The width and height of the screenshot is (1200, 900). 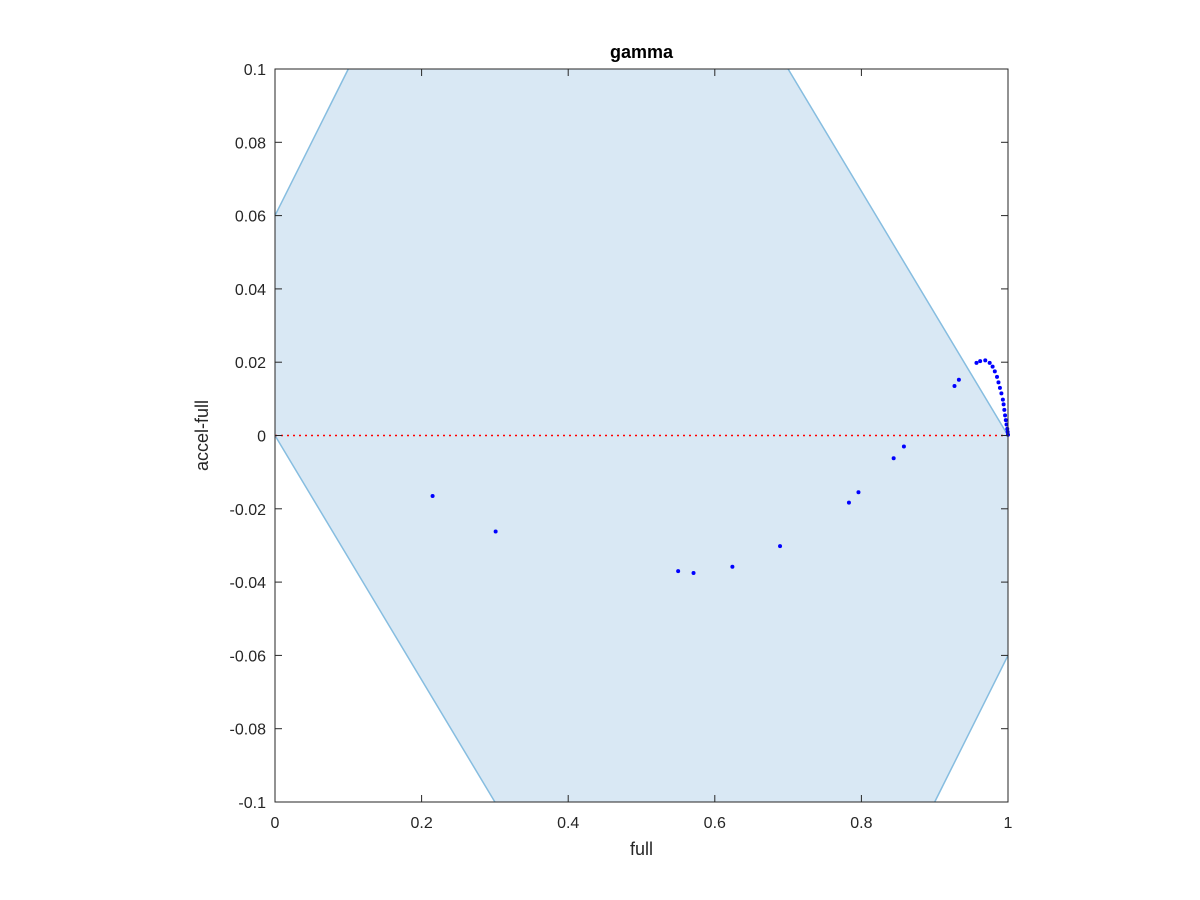 I want to click on x-tick-label: 0.2, so click(x=421, y=823).